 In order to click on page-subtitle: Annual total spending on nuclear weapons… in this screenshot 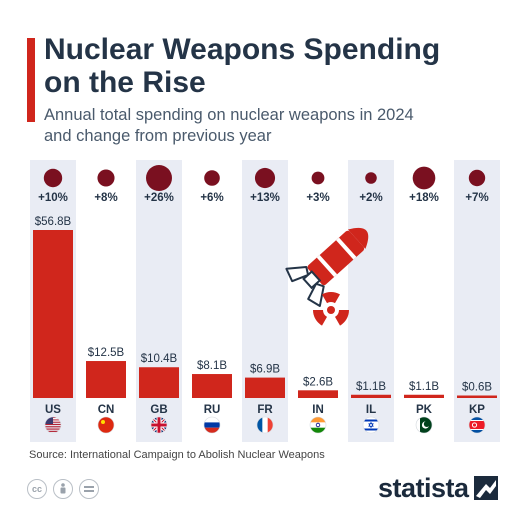, I will do `click(274, 126)`.